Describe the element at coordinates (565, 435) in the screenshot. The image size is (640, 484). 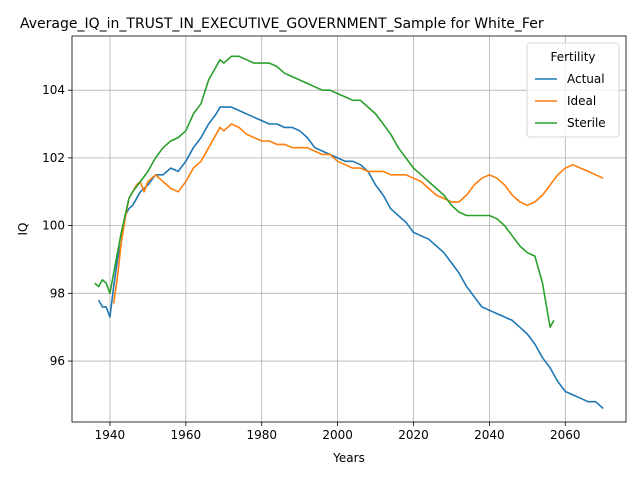
I see `x-tick-label: 2060` at that location.